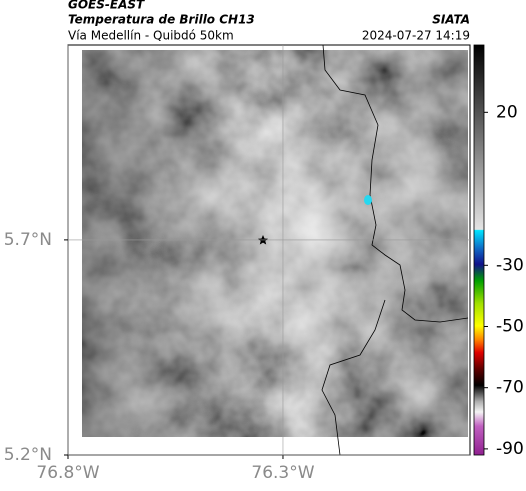  What do you see at coordinates (510, 449) in the screenshot?
I see `colorbar-tick-label: -90` at bounding box center [510, 449].